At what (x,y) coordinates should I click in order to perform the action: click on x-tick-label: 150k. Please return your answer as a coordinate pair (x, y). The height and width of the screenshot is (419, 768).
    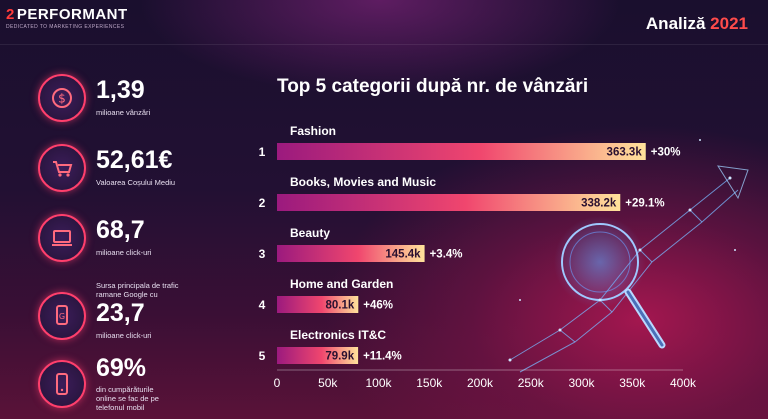
    Looking at the image, I should click on (429, 383).